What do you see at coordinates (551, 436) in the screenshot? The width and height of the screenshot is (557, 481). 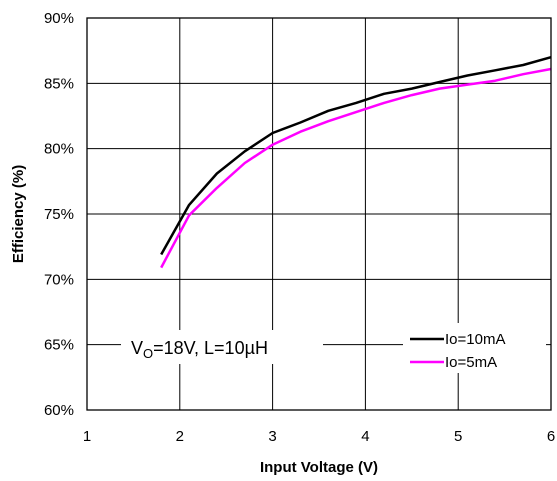 I see `x-tick-label: 6` at bounding box center [551, 436].